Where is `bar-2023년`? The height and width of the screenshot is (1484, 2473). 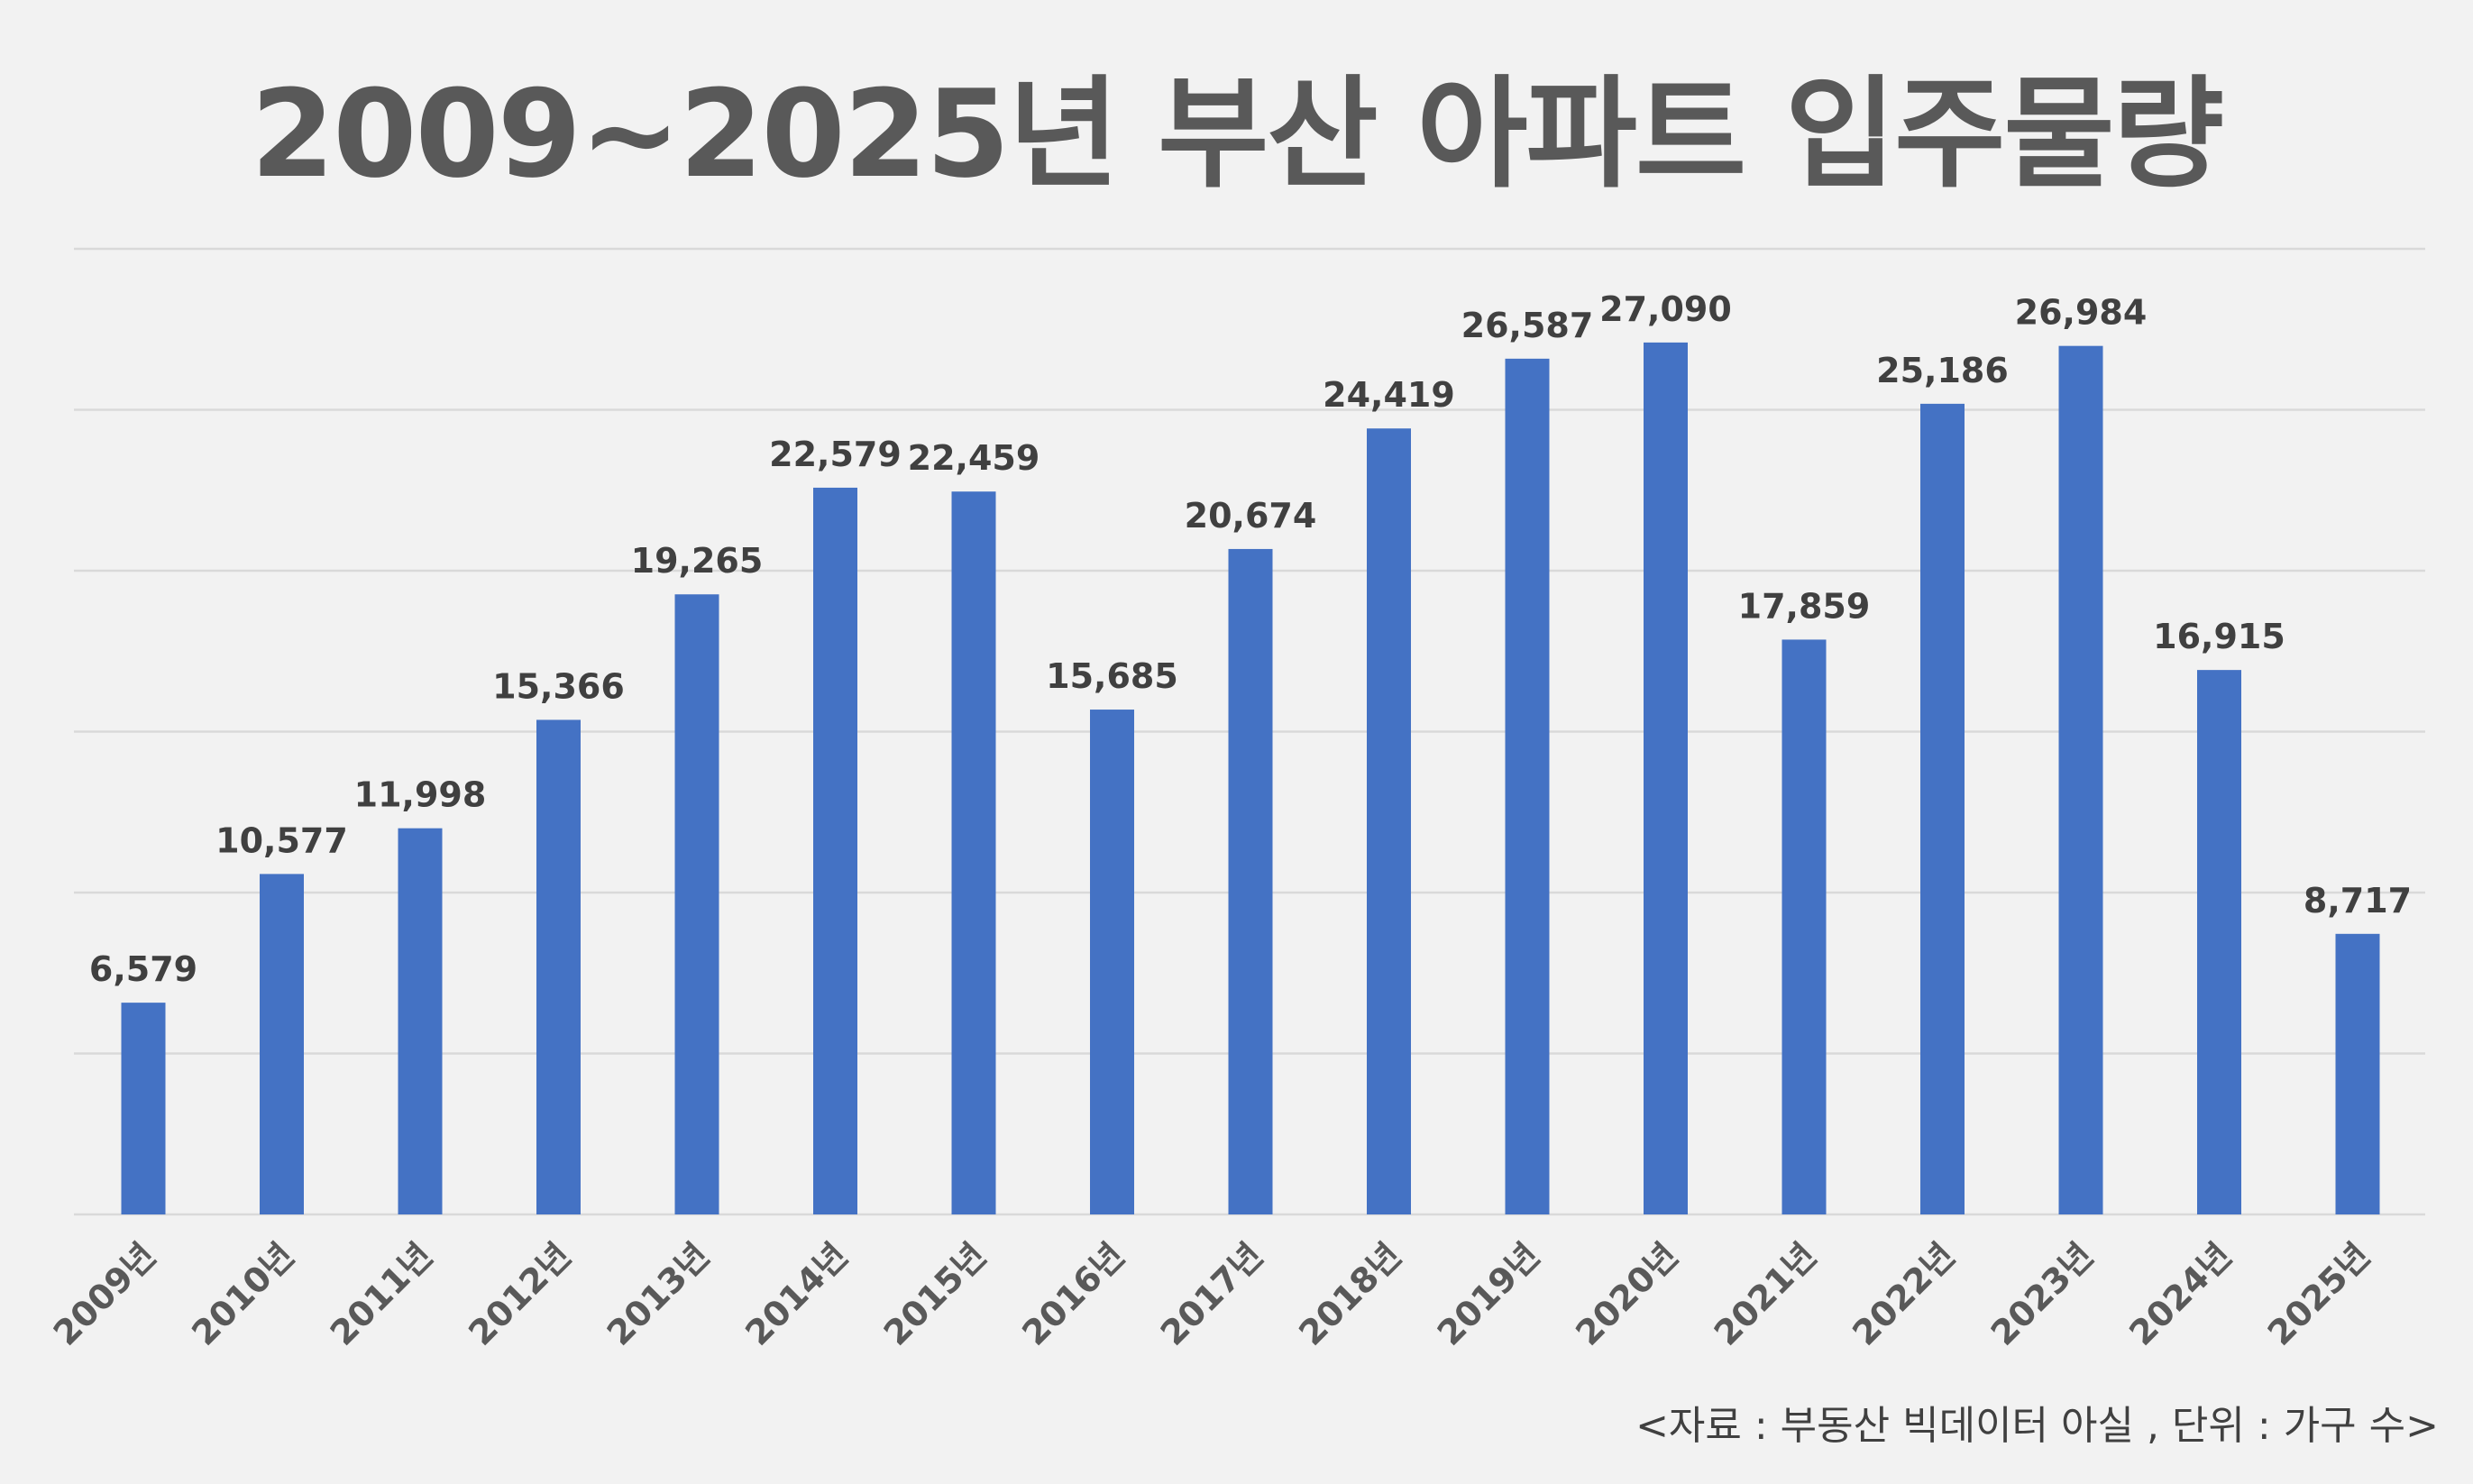 bar-2023년 is located at coordinates (2081, 779).